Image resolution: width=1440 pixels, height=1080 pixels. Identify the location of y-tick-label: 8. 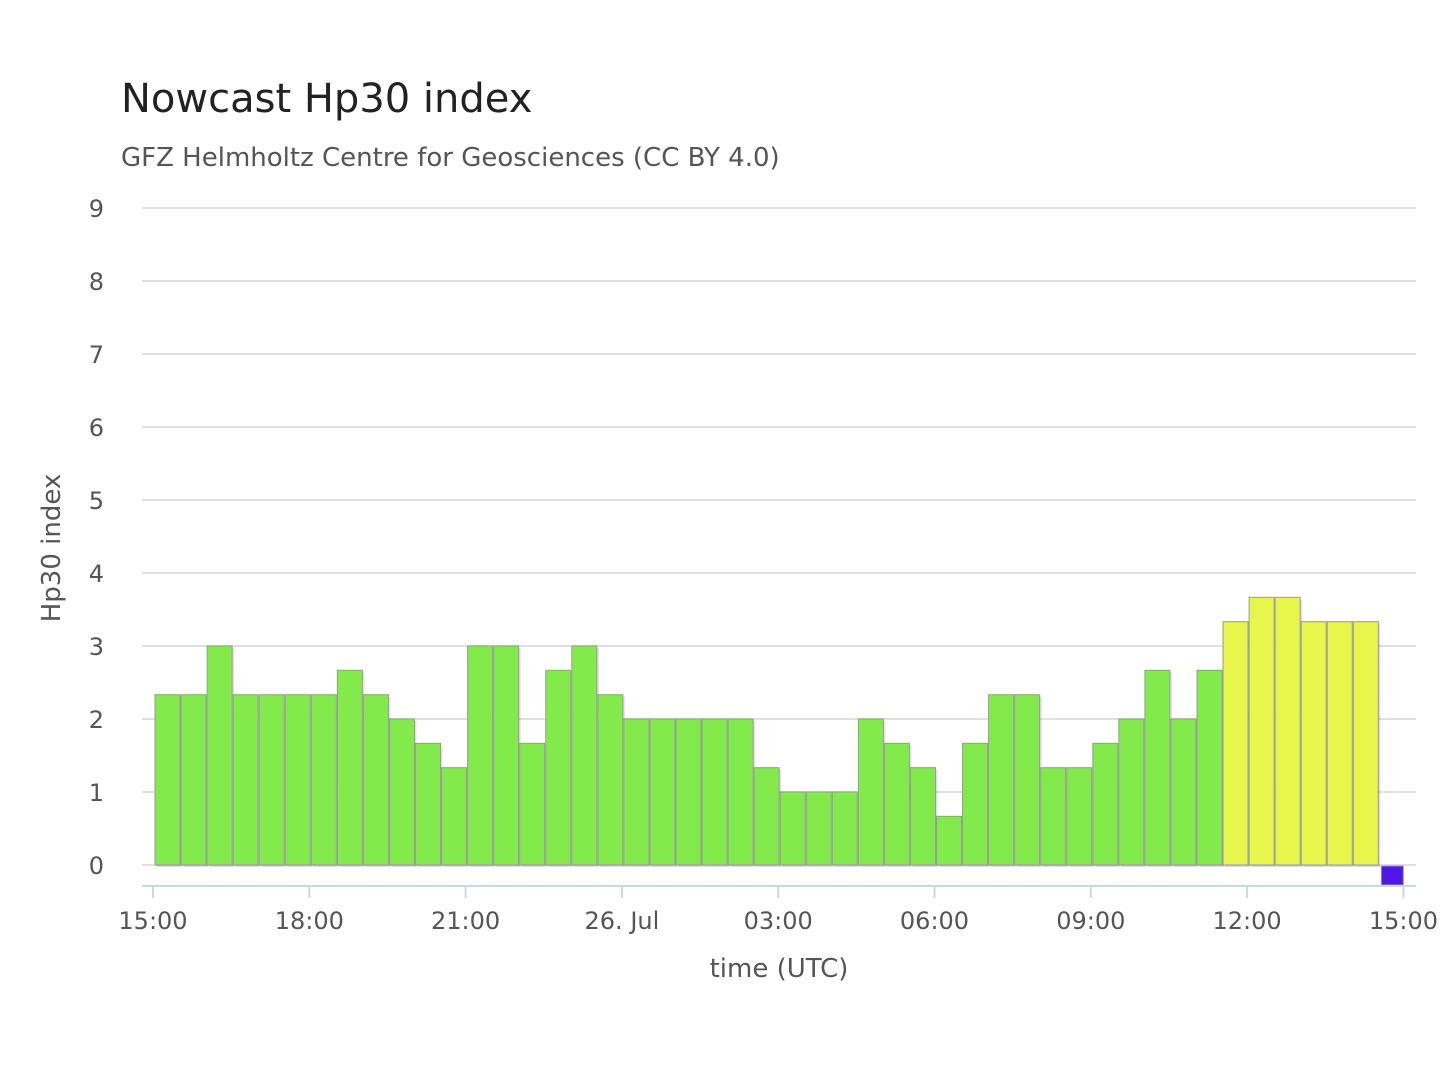
(96, 282).